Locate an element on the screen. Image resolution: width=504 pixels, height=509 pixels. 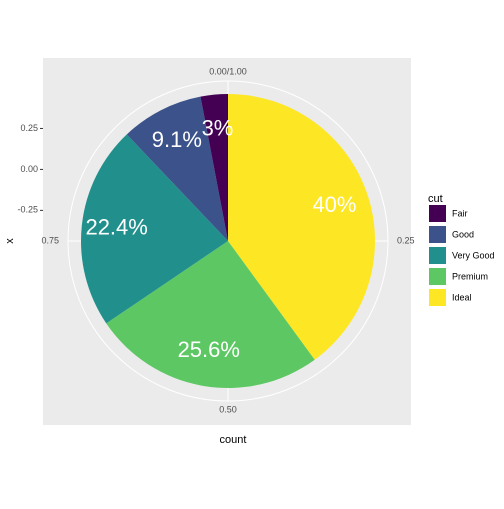
theta-tick-label: 0.00/1.00 is located at coordinates (228, 71).